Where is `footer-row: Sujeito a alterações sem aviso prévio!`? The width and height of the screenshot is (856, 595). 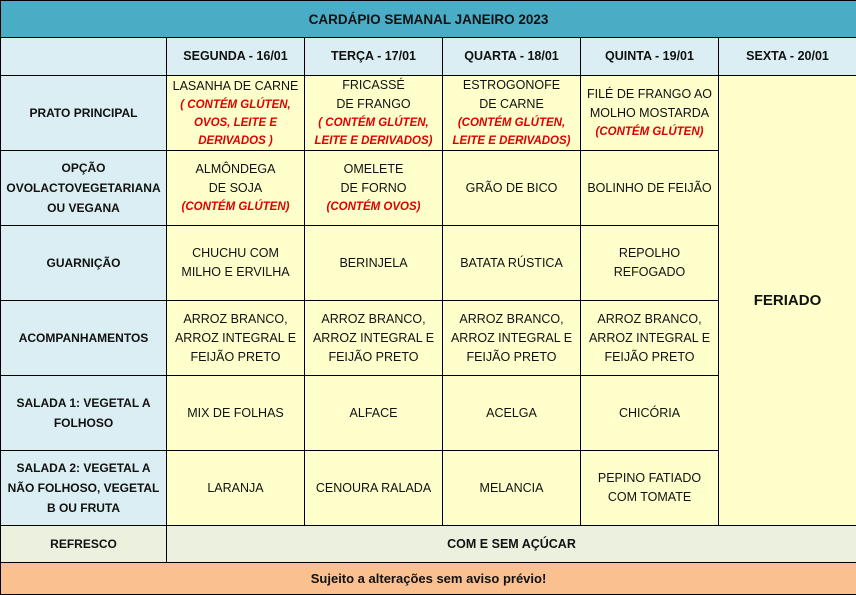
footer-row: Sujeito a alterações sem aviso prévio! is located at coordinates (428, 579).